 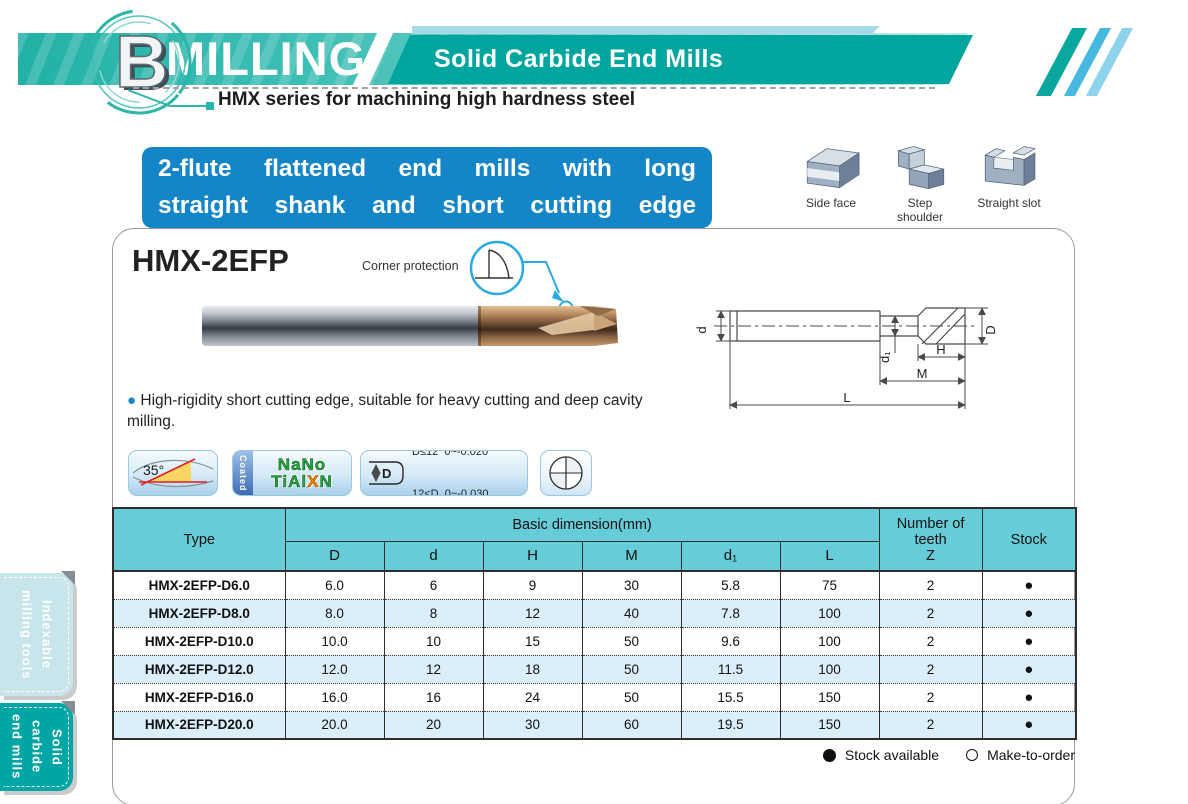 What do you see at coordinates (990, 329) in the screenshot?
I see `dim-label-D: D` at bounding box center [990, 329].